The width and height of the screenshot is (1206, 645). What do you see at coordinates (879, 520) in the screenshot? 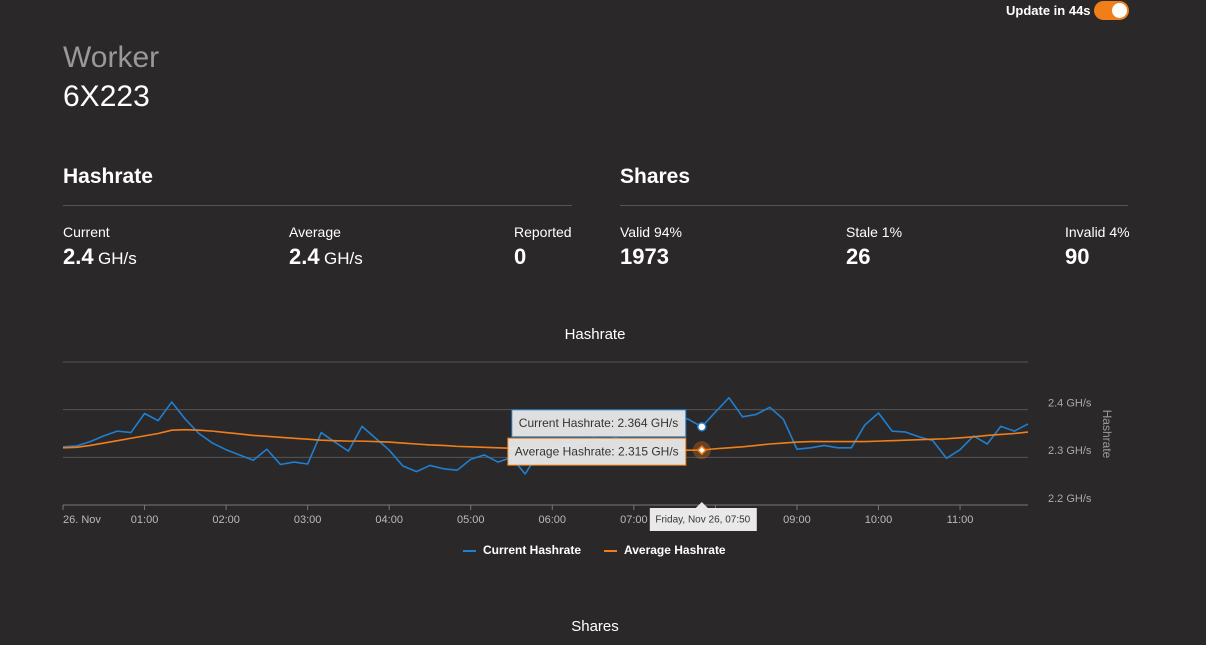
I see `x-tick-label: 10:00` at bounding box center [879, 520].